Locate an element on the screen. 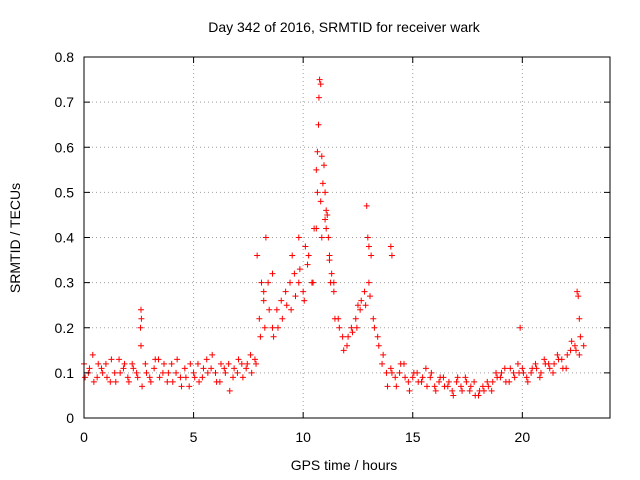 The height and width of the screenshot is (480, 640). y-tick-label: 0.8 is located at coordinates (65, 57).